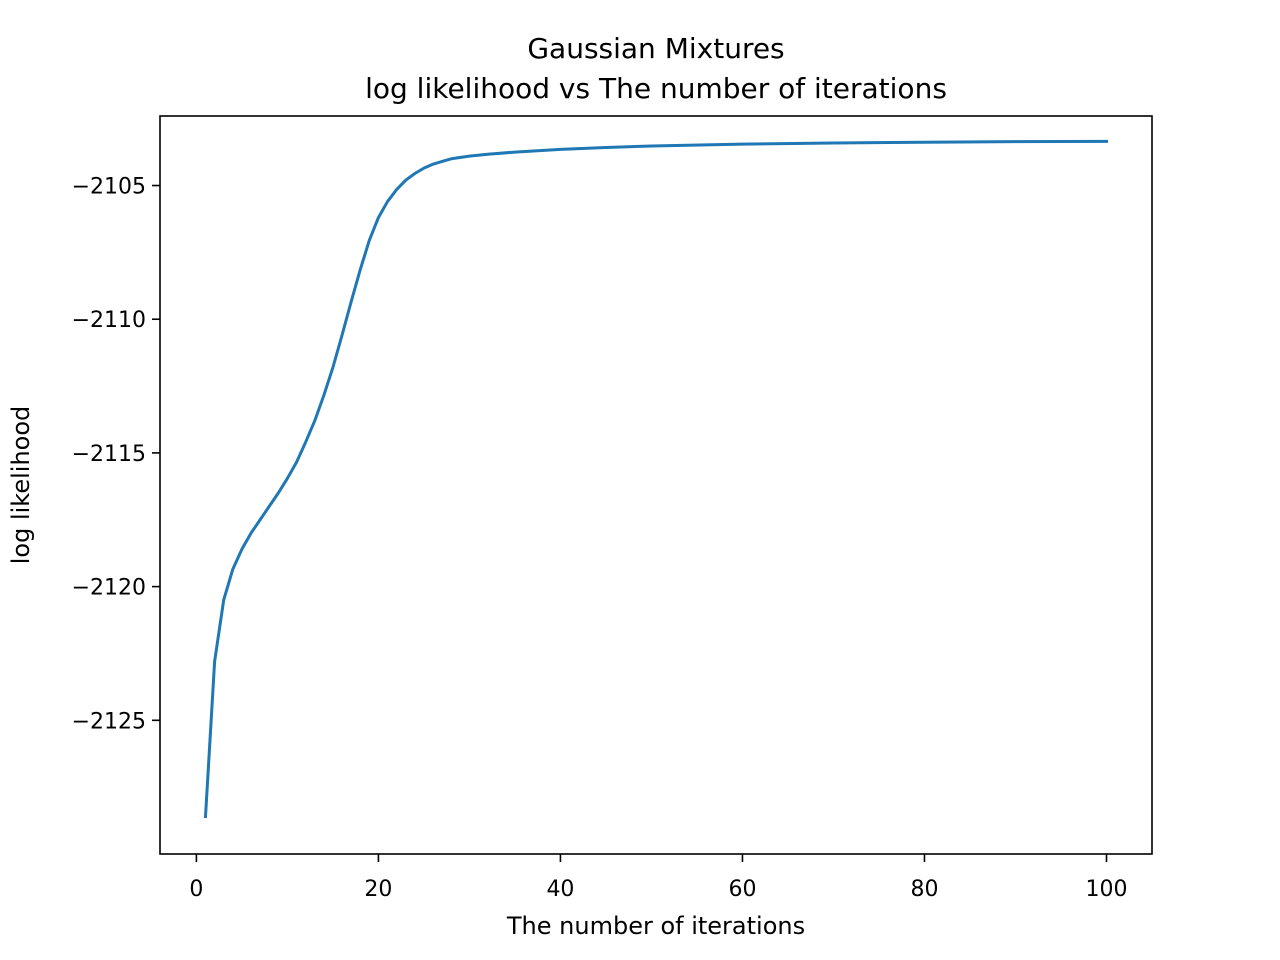  Describe the element at coordinates (109, 721) in the screenshot. I see `y-tick-label: −2125` at that location.